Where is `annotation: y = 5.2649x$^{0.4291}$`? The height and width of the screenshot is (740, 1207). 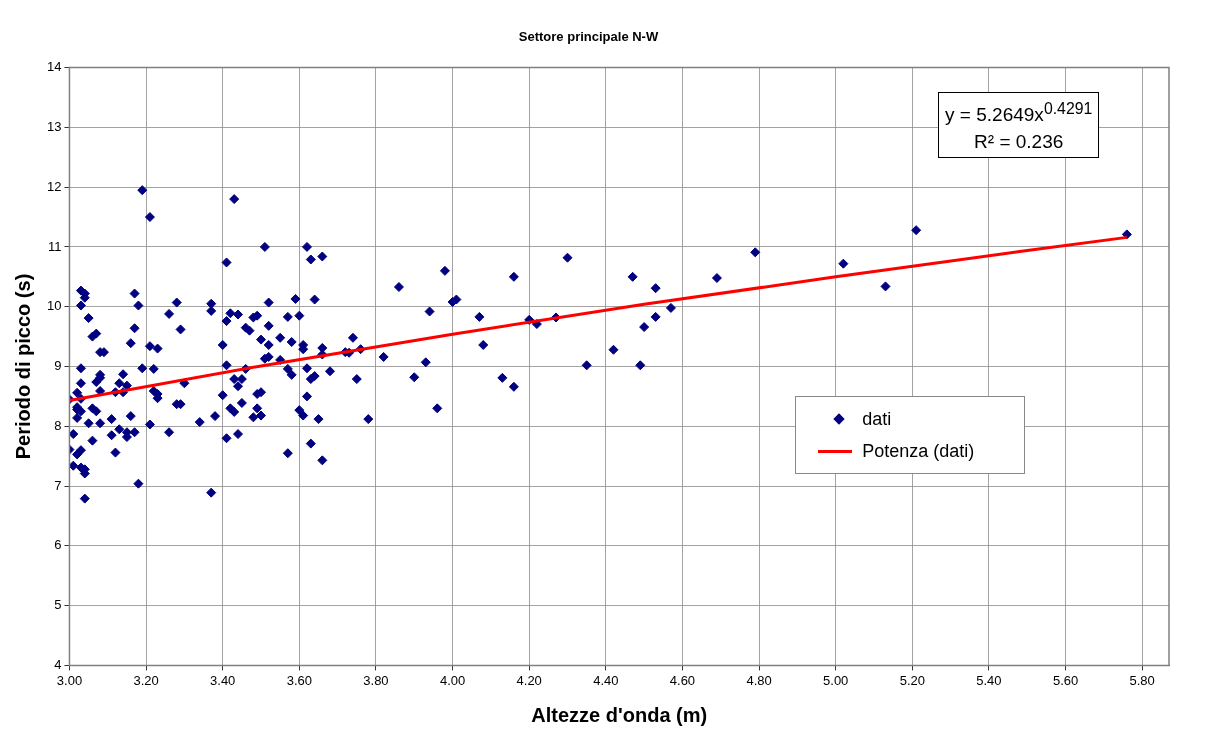 annotation: y = 5.2649x$^{0.4291}$ is located at coordinates (1019, 112).